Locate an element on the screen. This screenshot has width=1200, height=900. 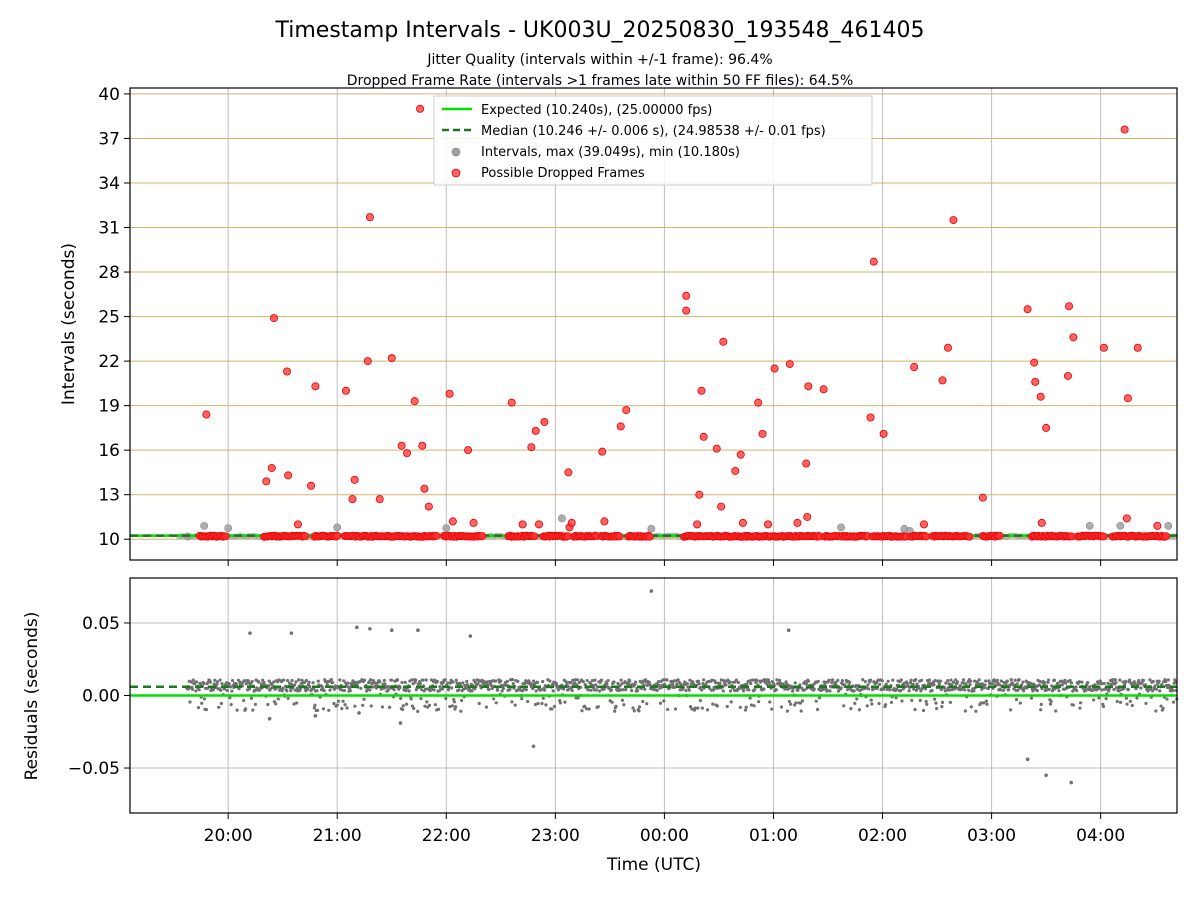
intervals-y-tick-label: 22 is located at coordinates (109, 362).